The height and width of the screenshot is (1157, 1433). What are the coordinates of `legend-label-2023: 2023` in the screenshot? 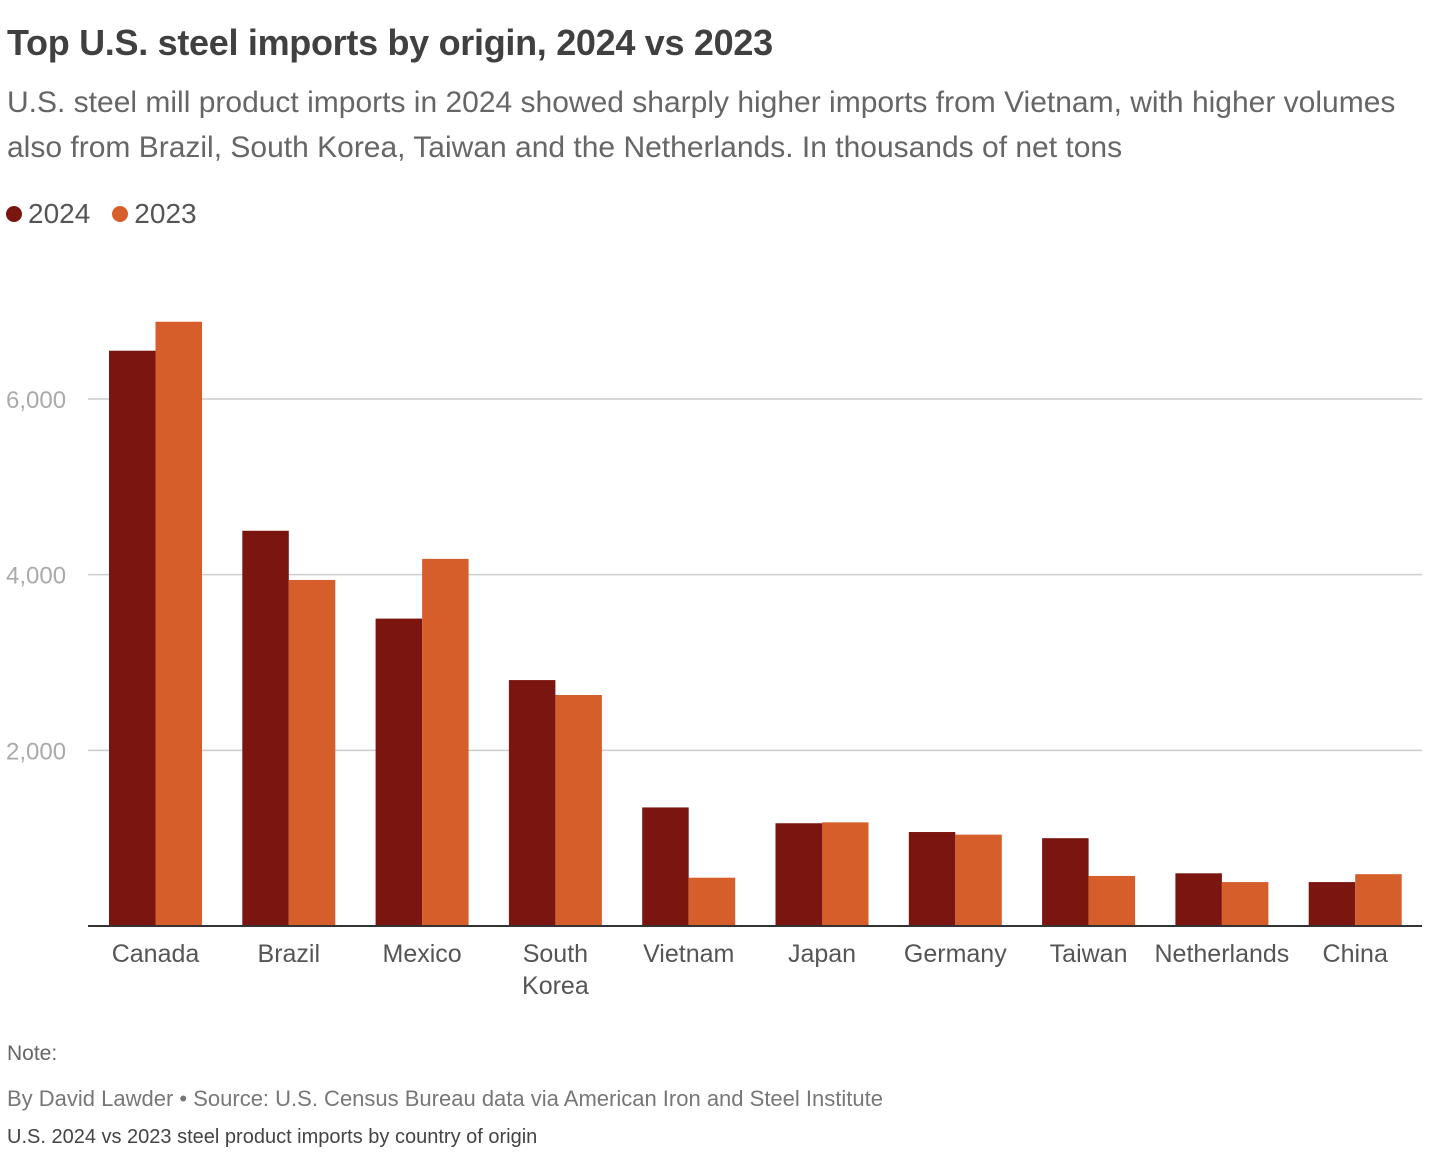 It's located at (165, 213).